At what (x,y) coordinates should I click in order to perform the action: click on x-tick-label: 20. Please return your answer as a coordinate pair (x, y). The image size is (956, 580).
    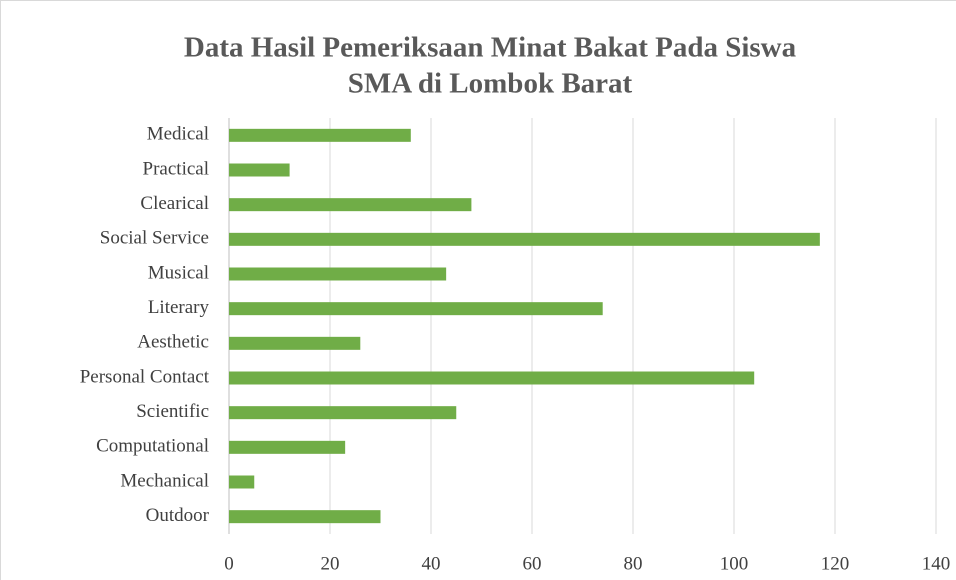
    Looking at the image, I should click on (330, 563).